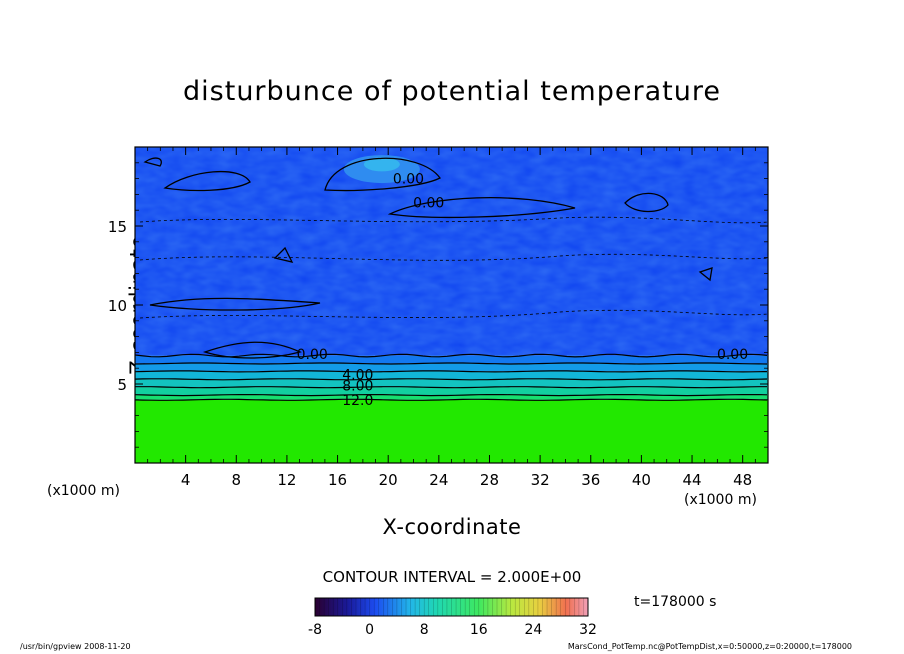 This screenshot has width=904, height=654. I want to click on colorbar-tick-label: 32, so click(588, 630).